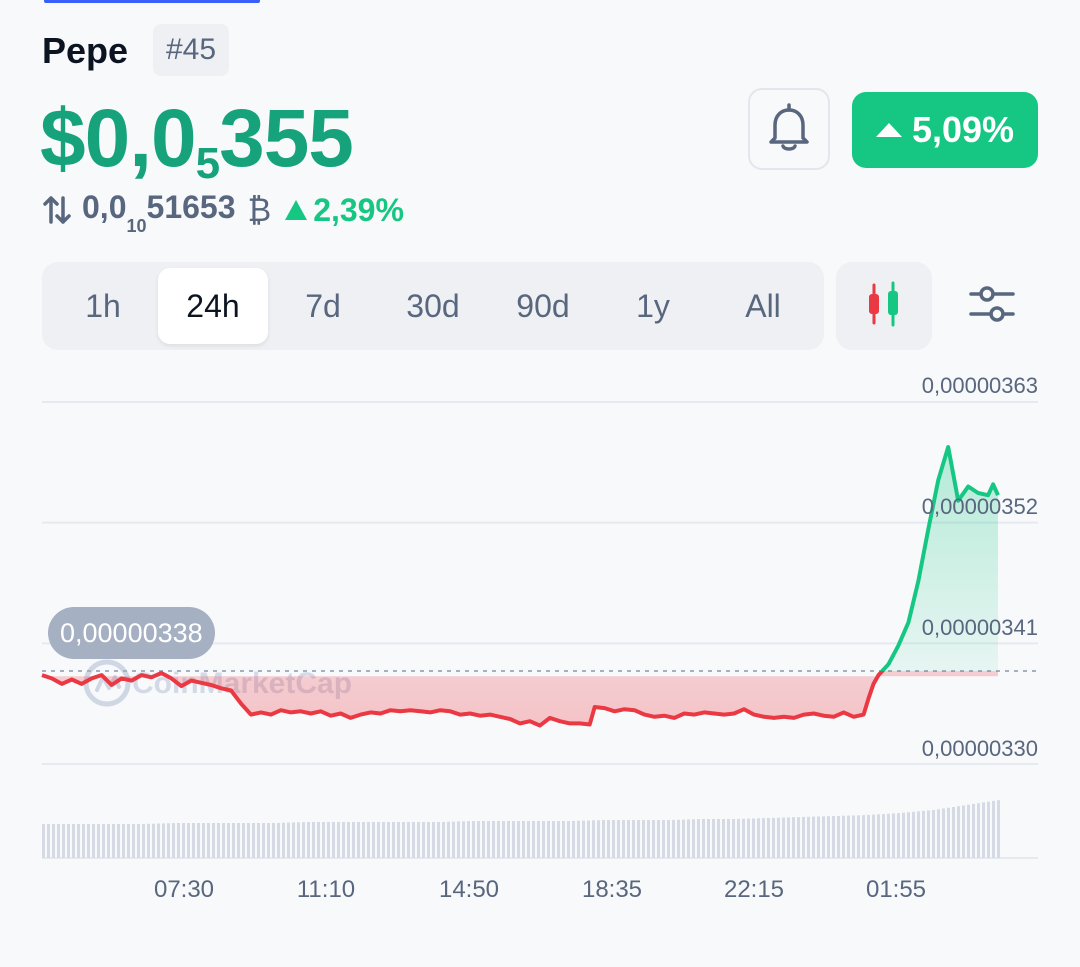 The width and height of the screenshot is (1080, 967). Describe the element at coordinates (789, 129) in the screenshot. I see `price-alert-button` at that location.